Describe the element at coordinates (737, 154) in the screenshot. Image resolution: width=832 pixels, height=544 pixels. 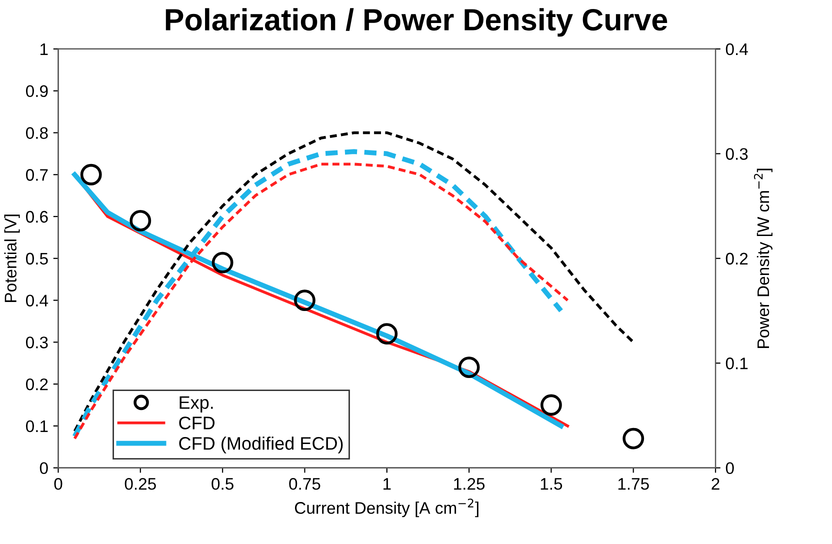
I see `y2-tick-label: 0.3` at that location.